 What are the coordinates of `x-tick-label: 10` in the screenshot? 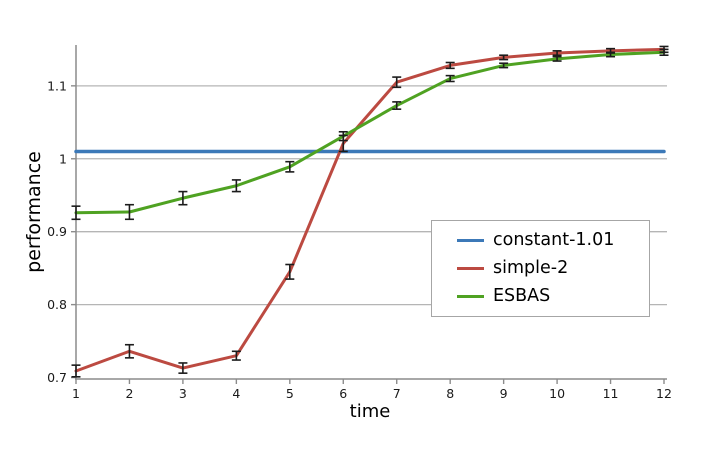 It's located at (557, 393).